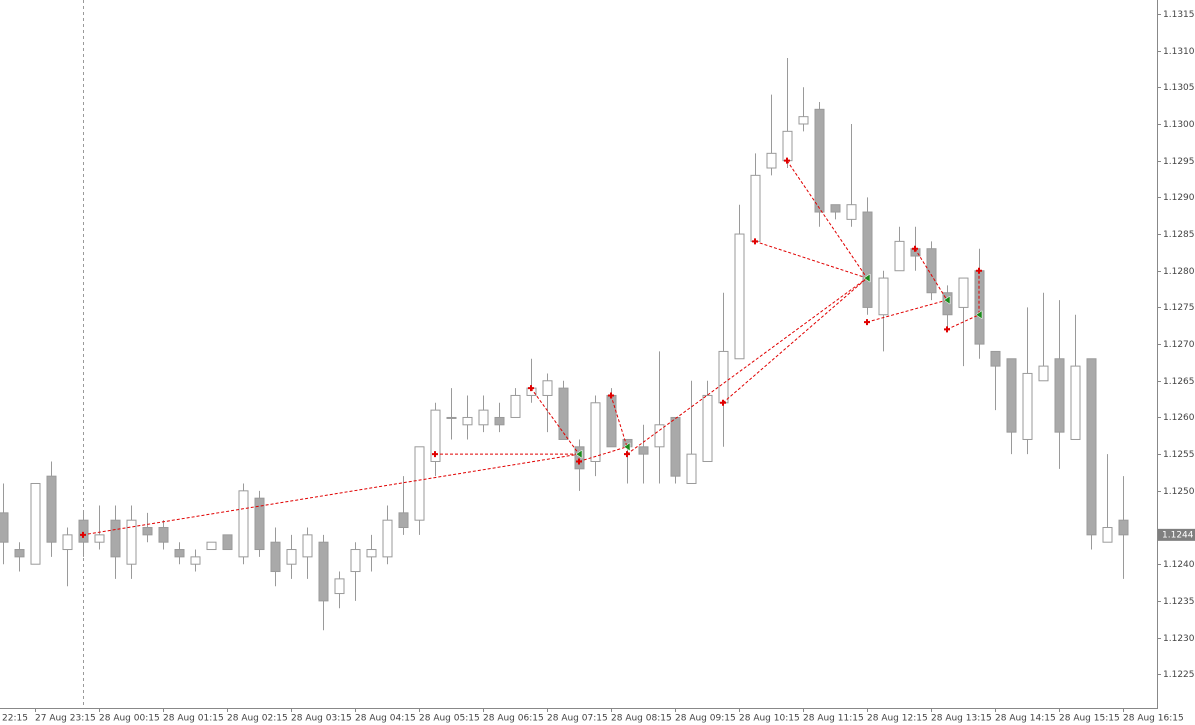 The width and height of the screenshot is (1195, 725). What do you see at coordinates (961, 719) in the screenshot?
I see `x-tick-label: 28 Aug 13:15` at bounding box center [961, 719].